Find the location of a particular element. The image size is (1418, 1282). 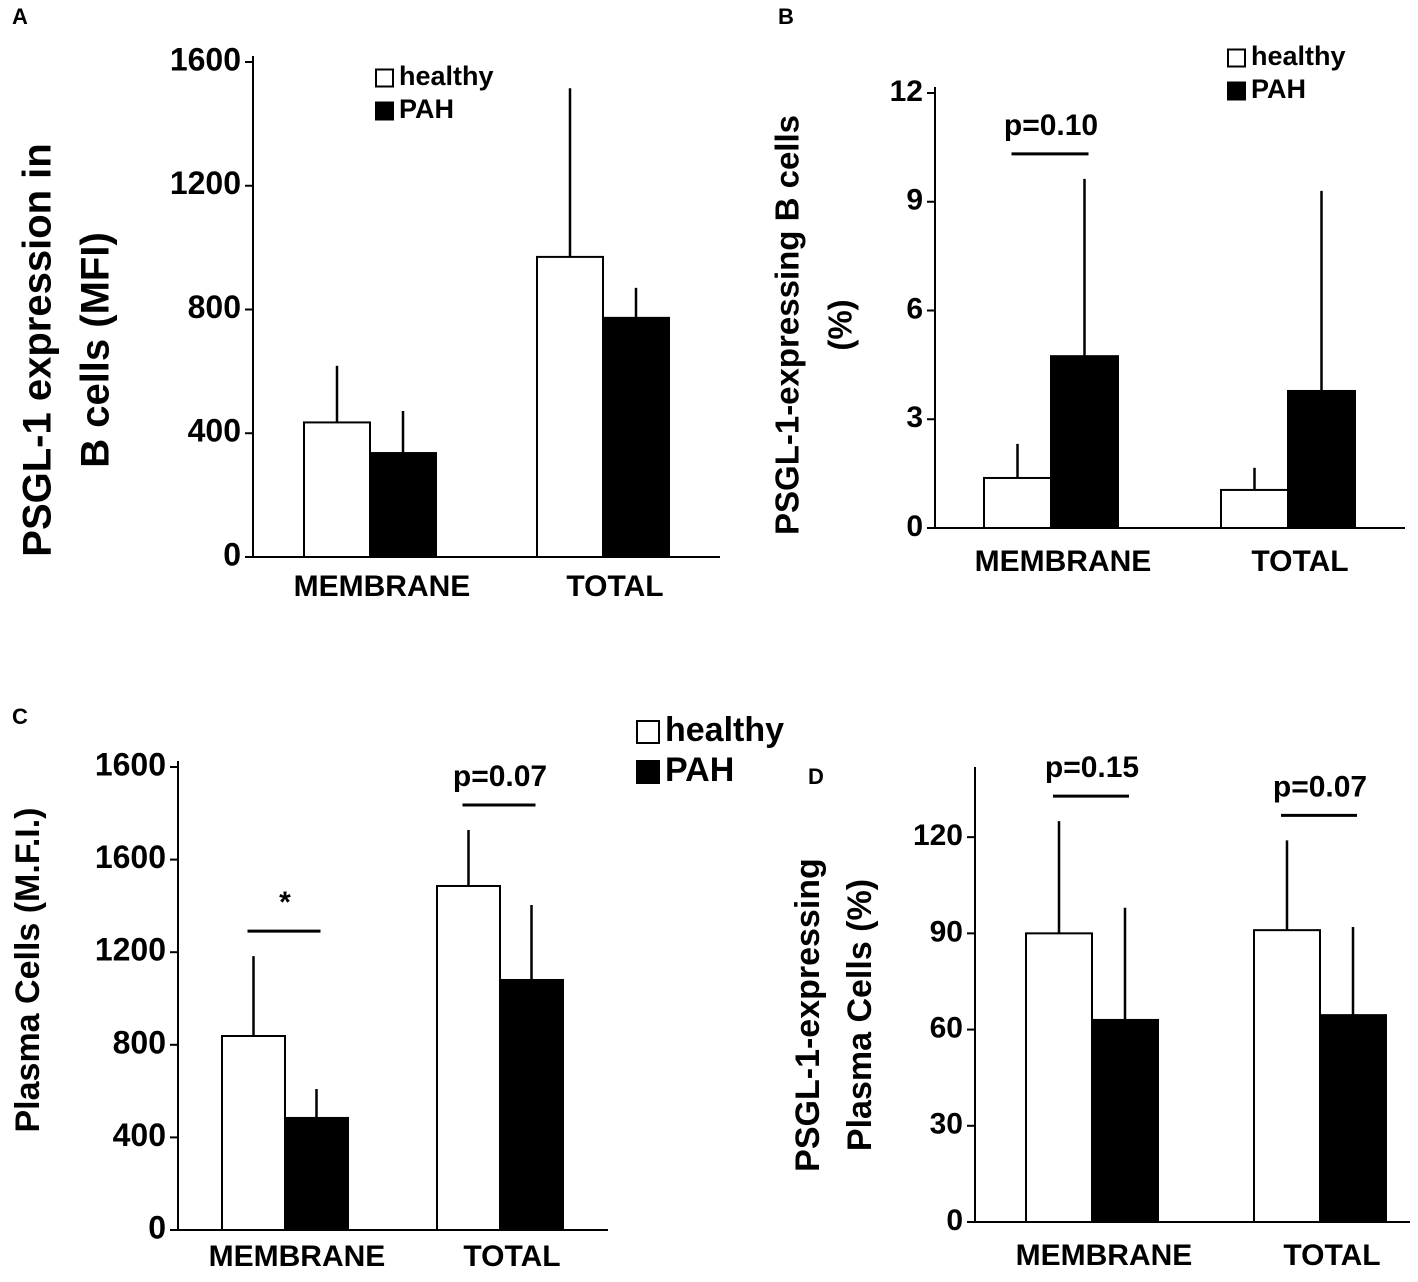

annotation: * is located at coordinates (285, 902).